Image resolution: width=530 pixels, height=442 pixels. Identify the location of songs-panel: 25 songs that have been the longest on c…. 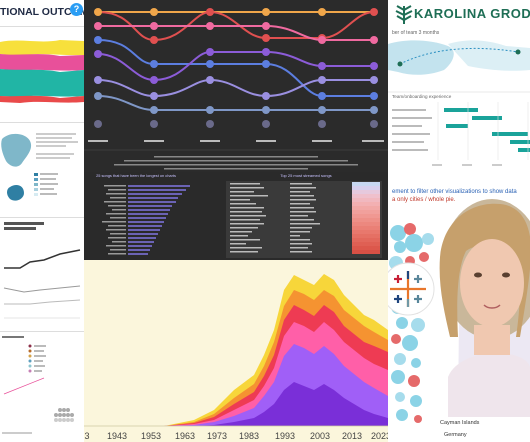
(236, 216).